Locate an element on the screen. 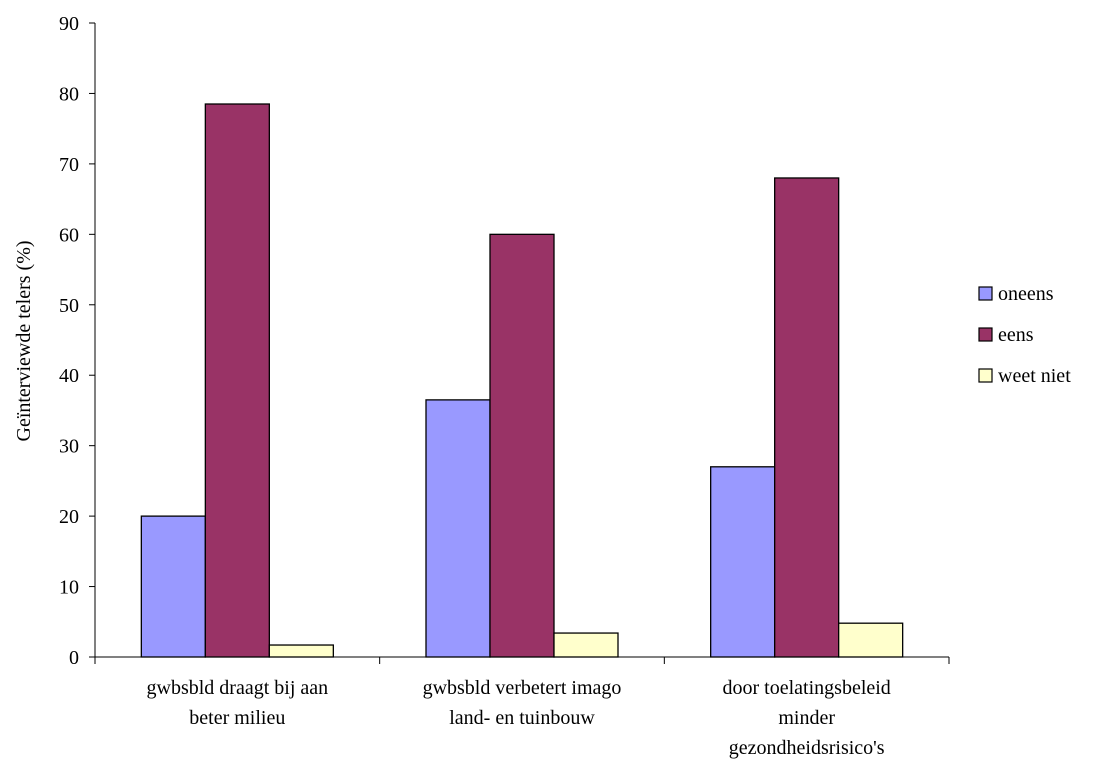 The height and width of the screenshot is (776, 1101). y-tick-label: 90 is located at coordinates (69, 24).